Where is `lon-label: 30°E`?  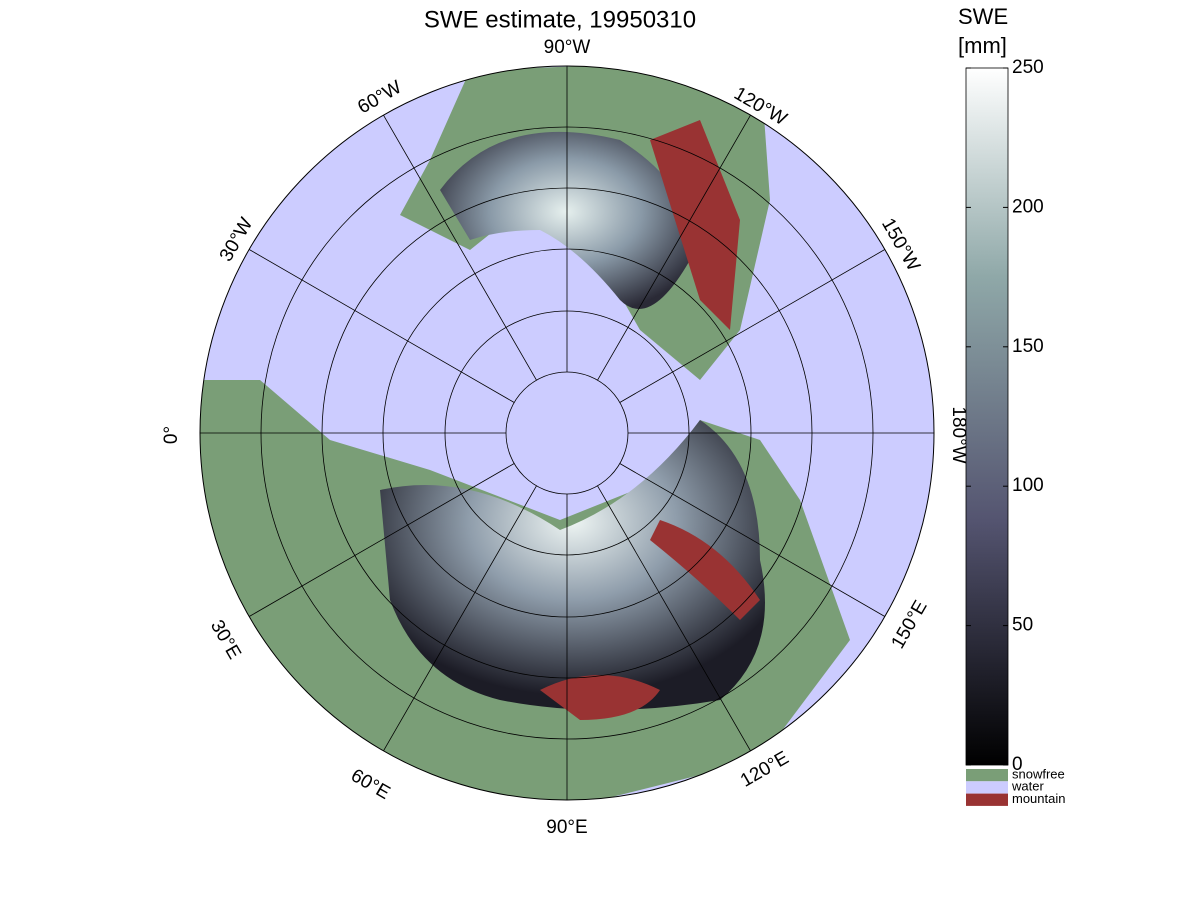
lon-label: 30°E is located at coordinates (225, 640).